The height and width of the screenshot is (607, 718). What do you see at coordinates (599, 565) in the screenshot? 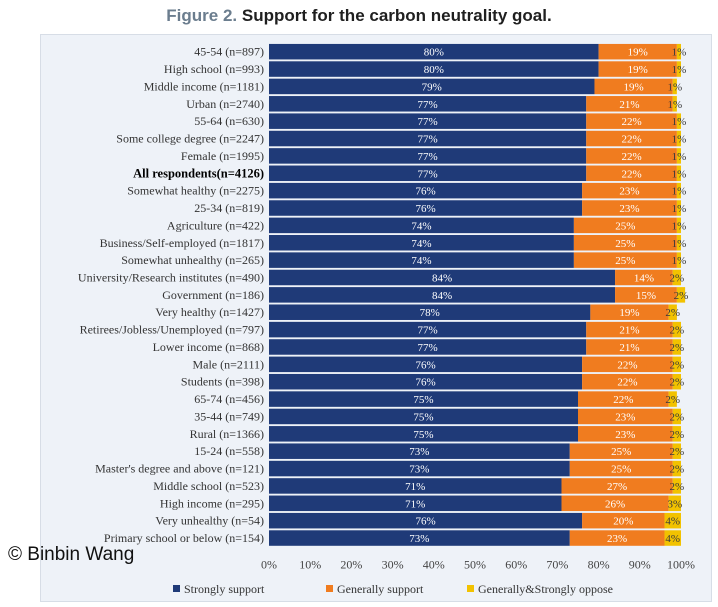
I see `x-tick-label: 80%` at bounding box center [599, 565].